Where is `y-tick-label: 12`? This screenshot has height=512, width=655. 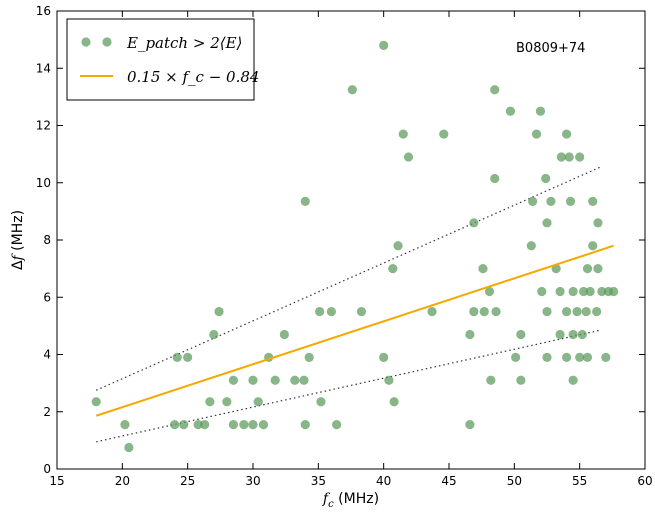
y-tick-label: 12 is located at coordinates (43, 126).